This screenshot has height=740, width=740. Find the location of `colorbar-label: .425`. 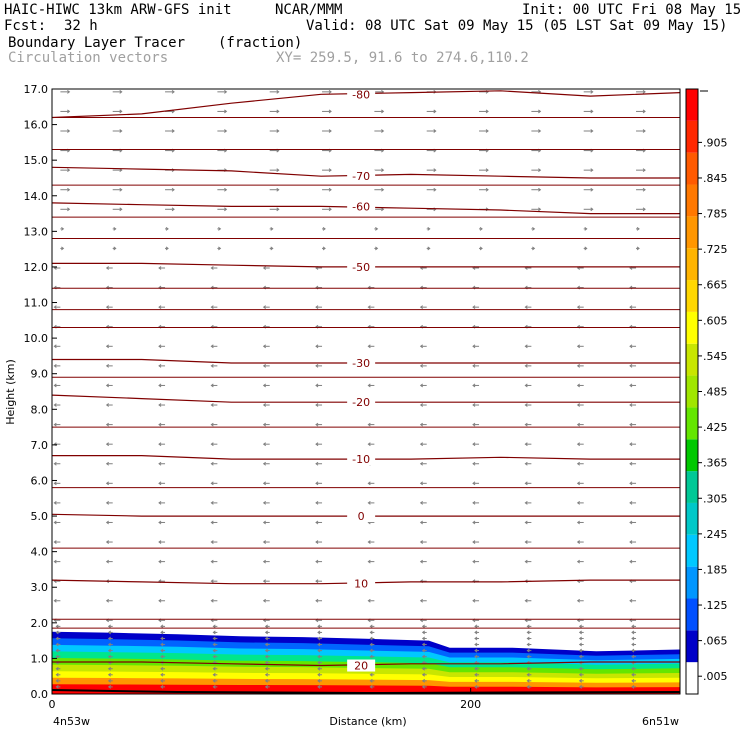

colorbar-label: .425 is located at coordinates (715, 427).